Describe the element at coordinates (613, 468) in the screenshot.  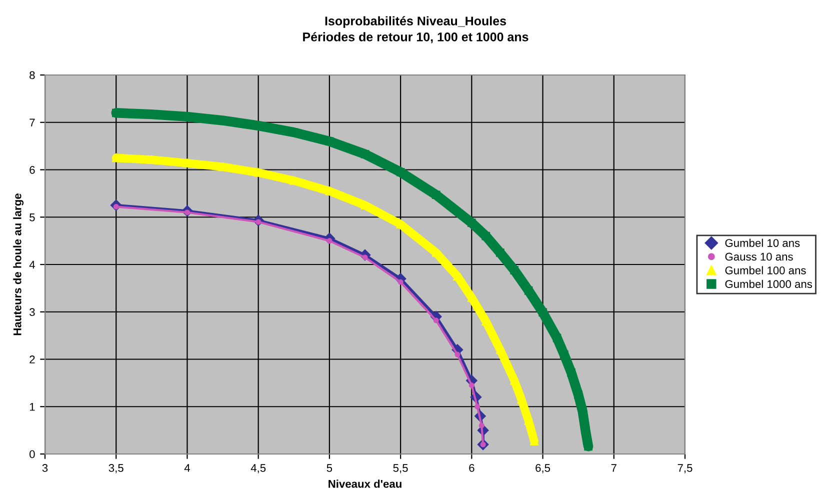
I see `x-tick-label: 7` at that location.